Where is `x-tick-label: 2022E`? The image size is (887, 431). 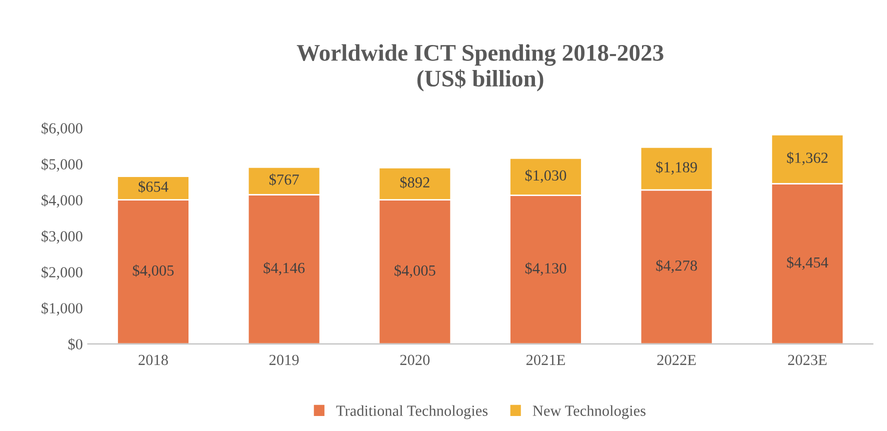
x-tick-label: 2022E is located at coordinates (676, 360).